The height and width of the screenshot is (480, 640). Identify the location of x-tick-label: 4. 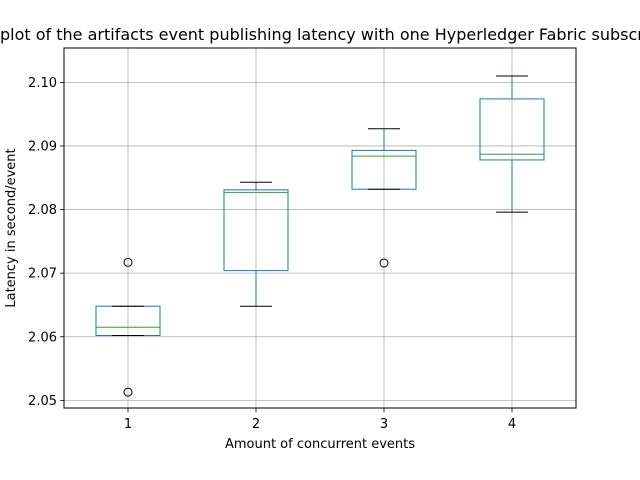
(512, 424).